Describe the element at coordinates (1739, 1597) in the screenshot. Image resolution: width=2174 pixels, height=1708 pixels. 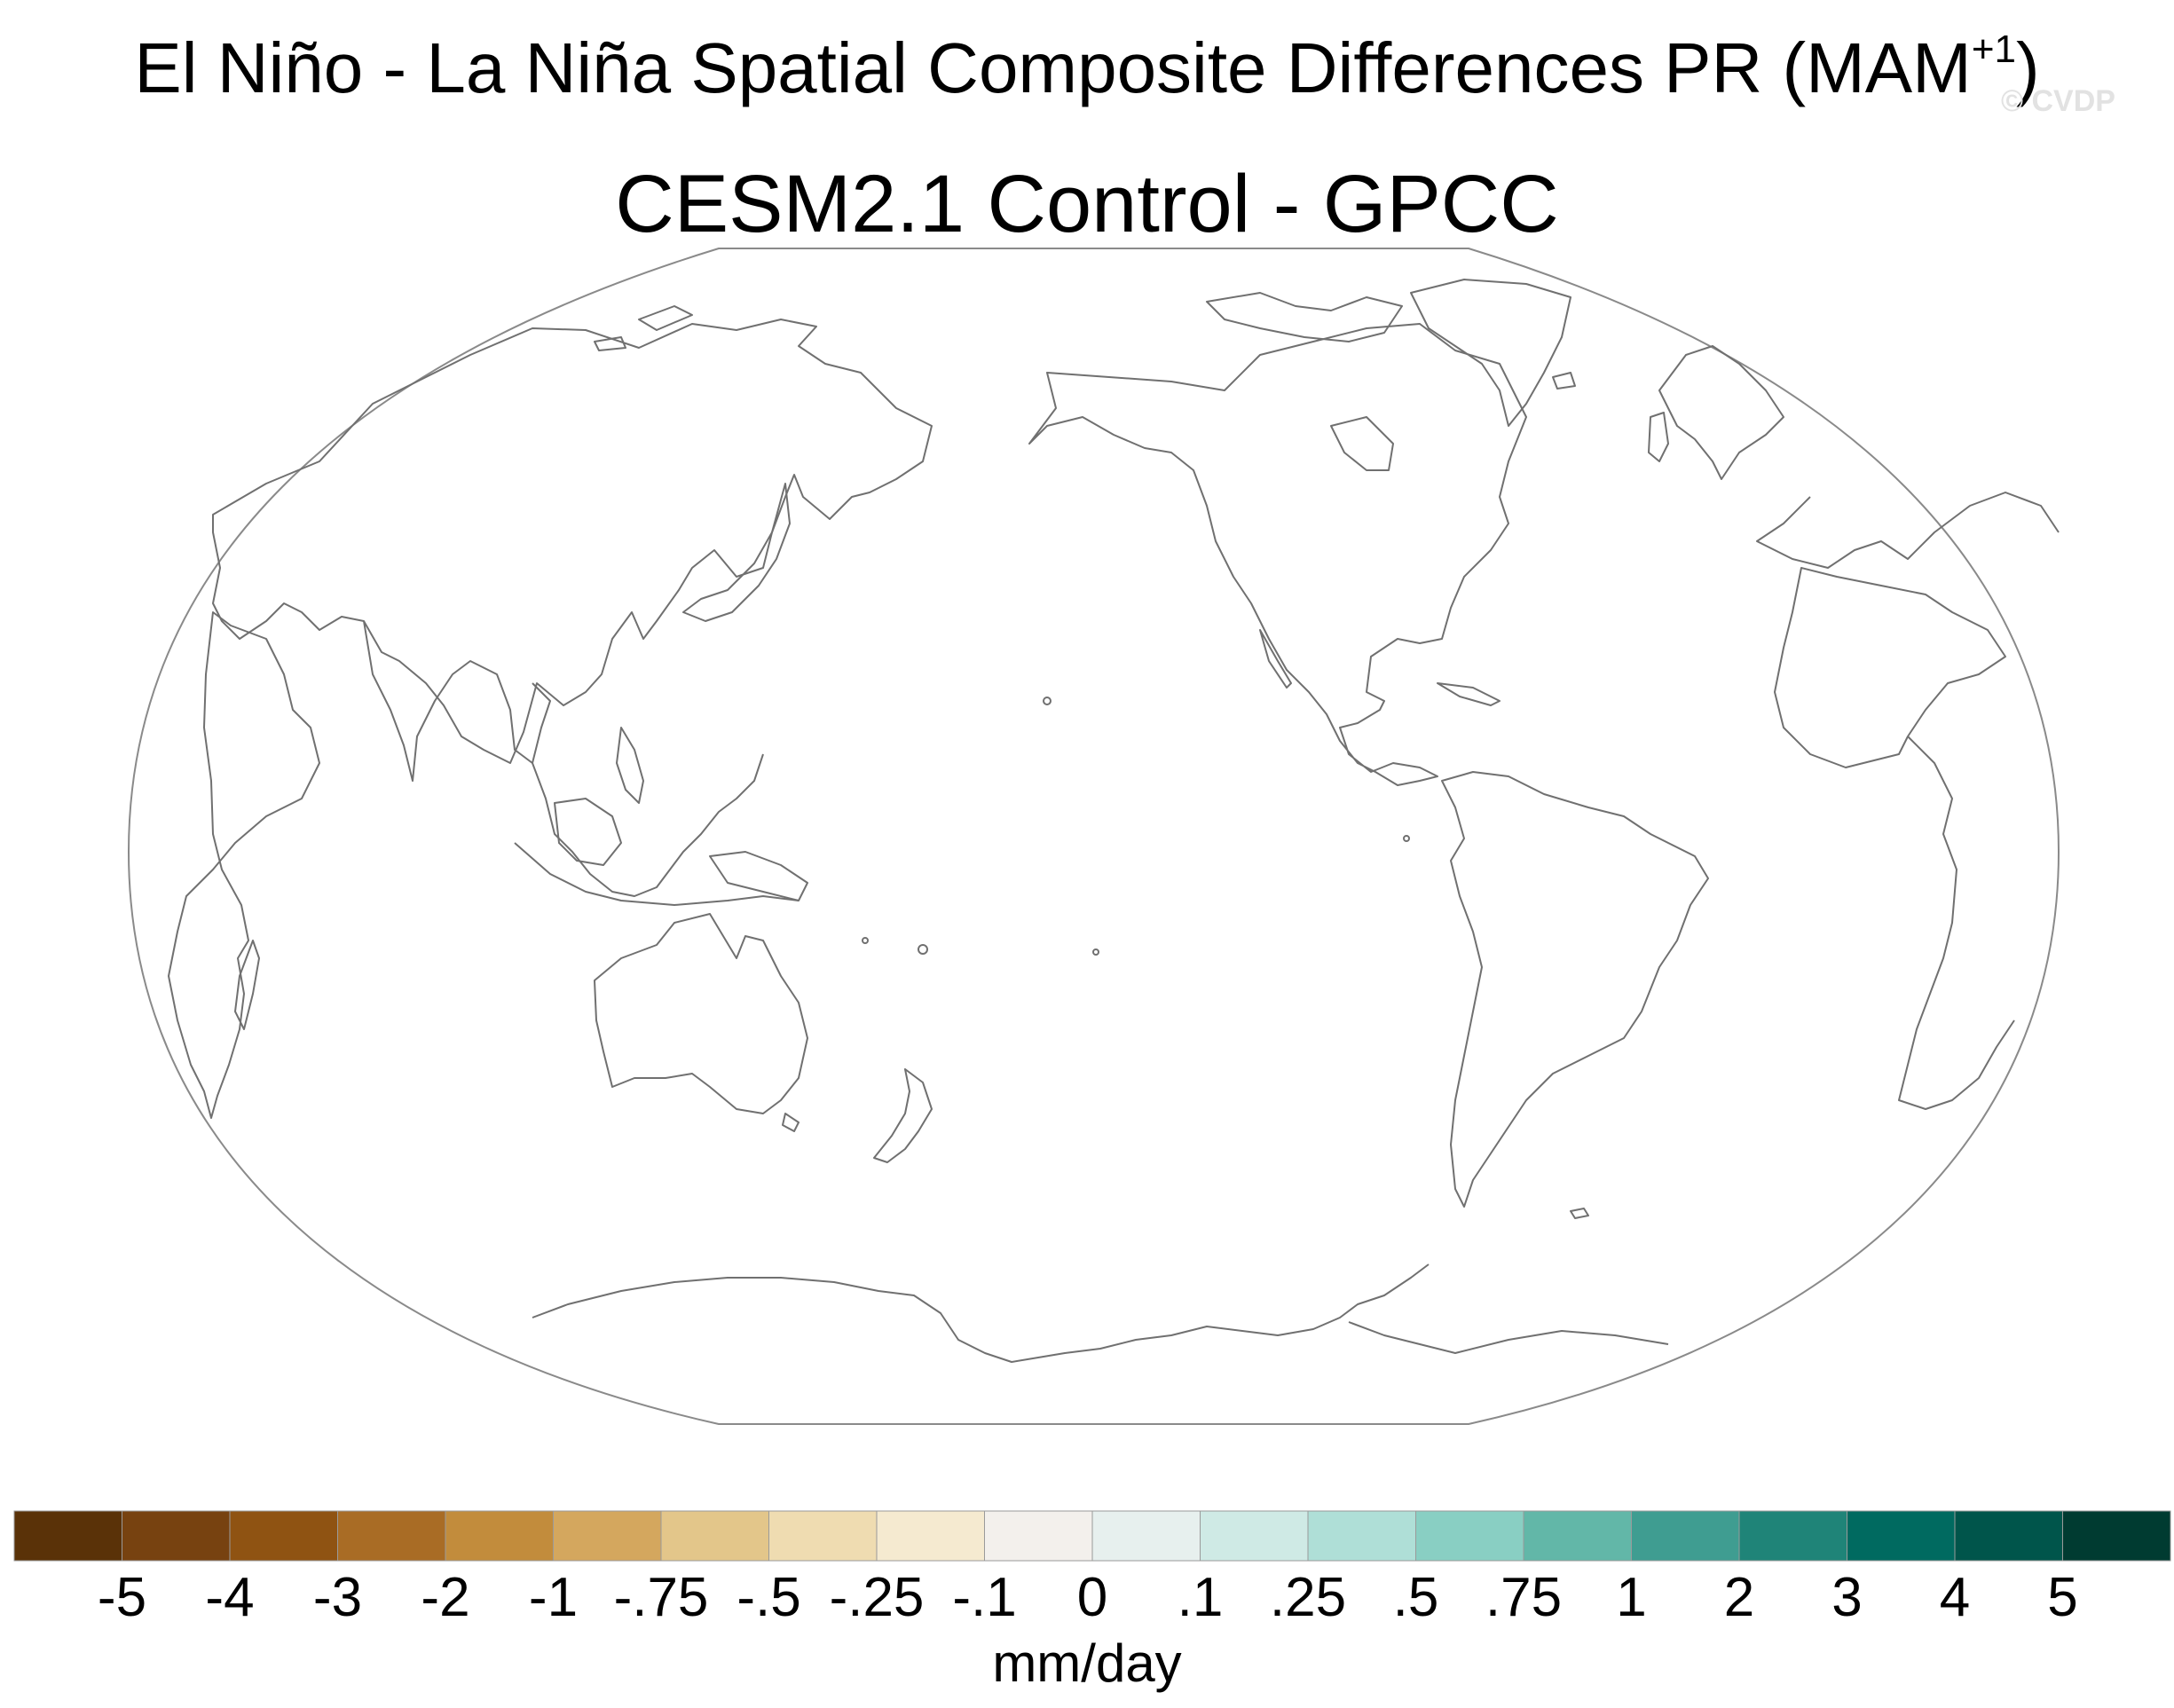
I see `colorbar-tick-label: 2` at that location.